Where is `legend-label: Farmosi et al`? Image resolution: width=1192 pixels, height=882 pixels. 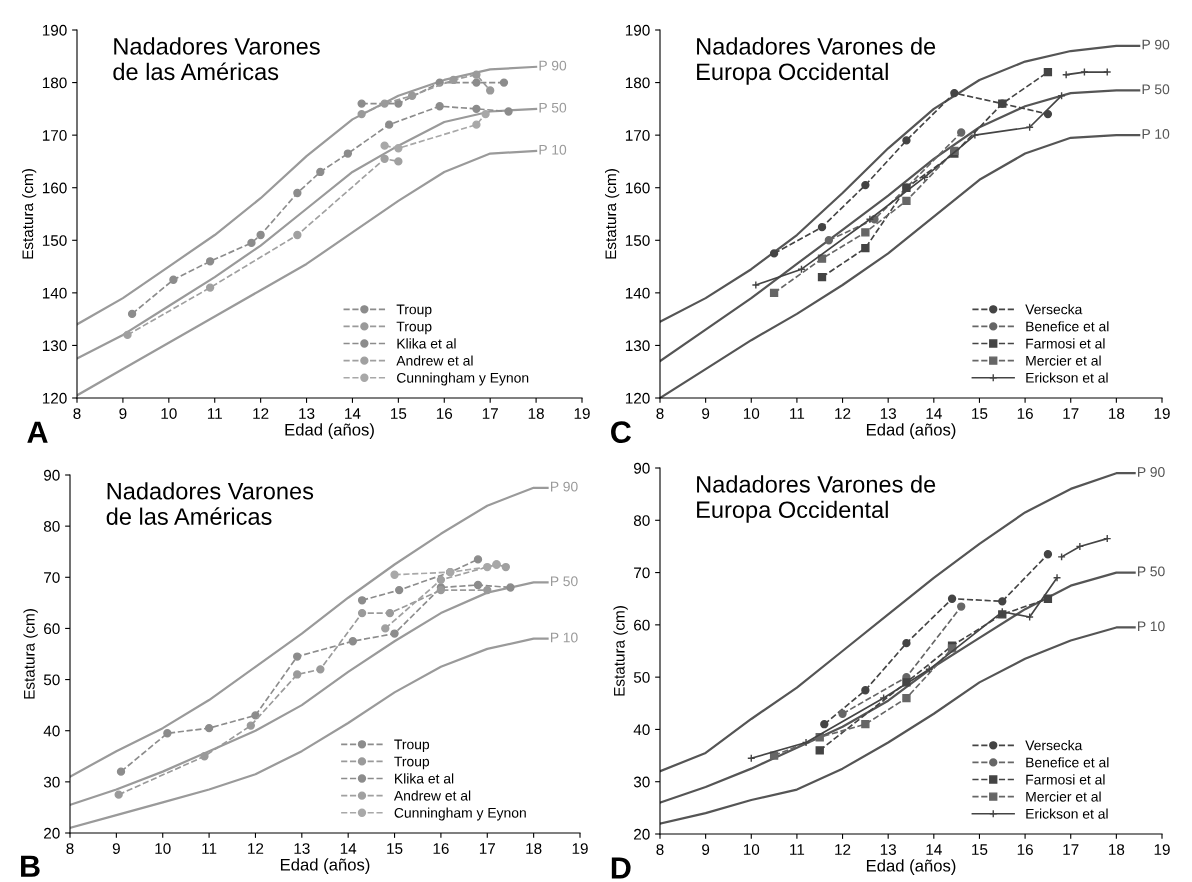 legend-label: Farmosi et al is located at coordinates (1065, 343).